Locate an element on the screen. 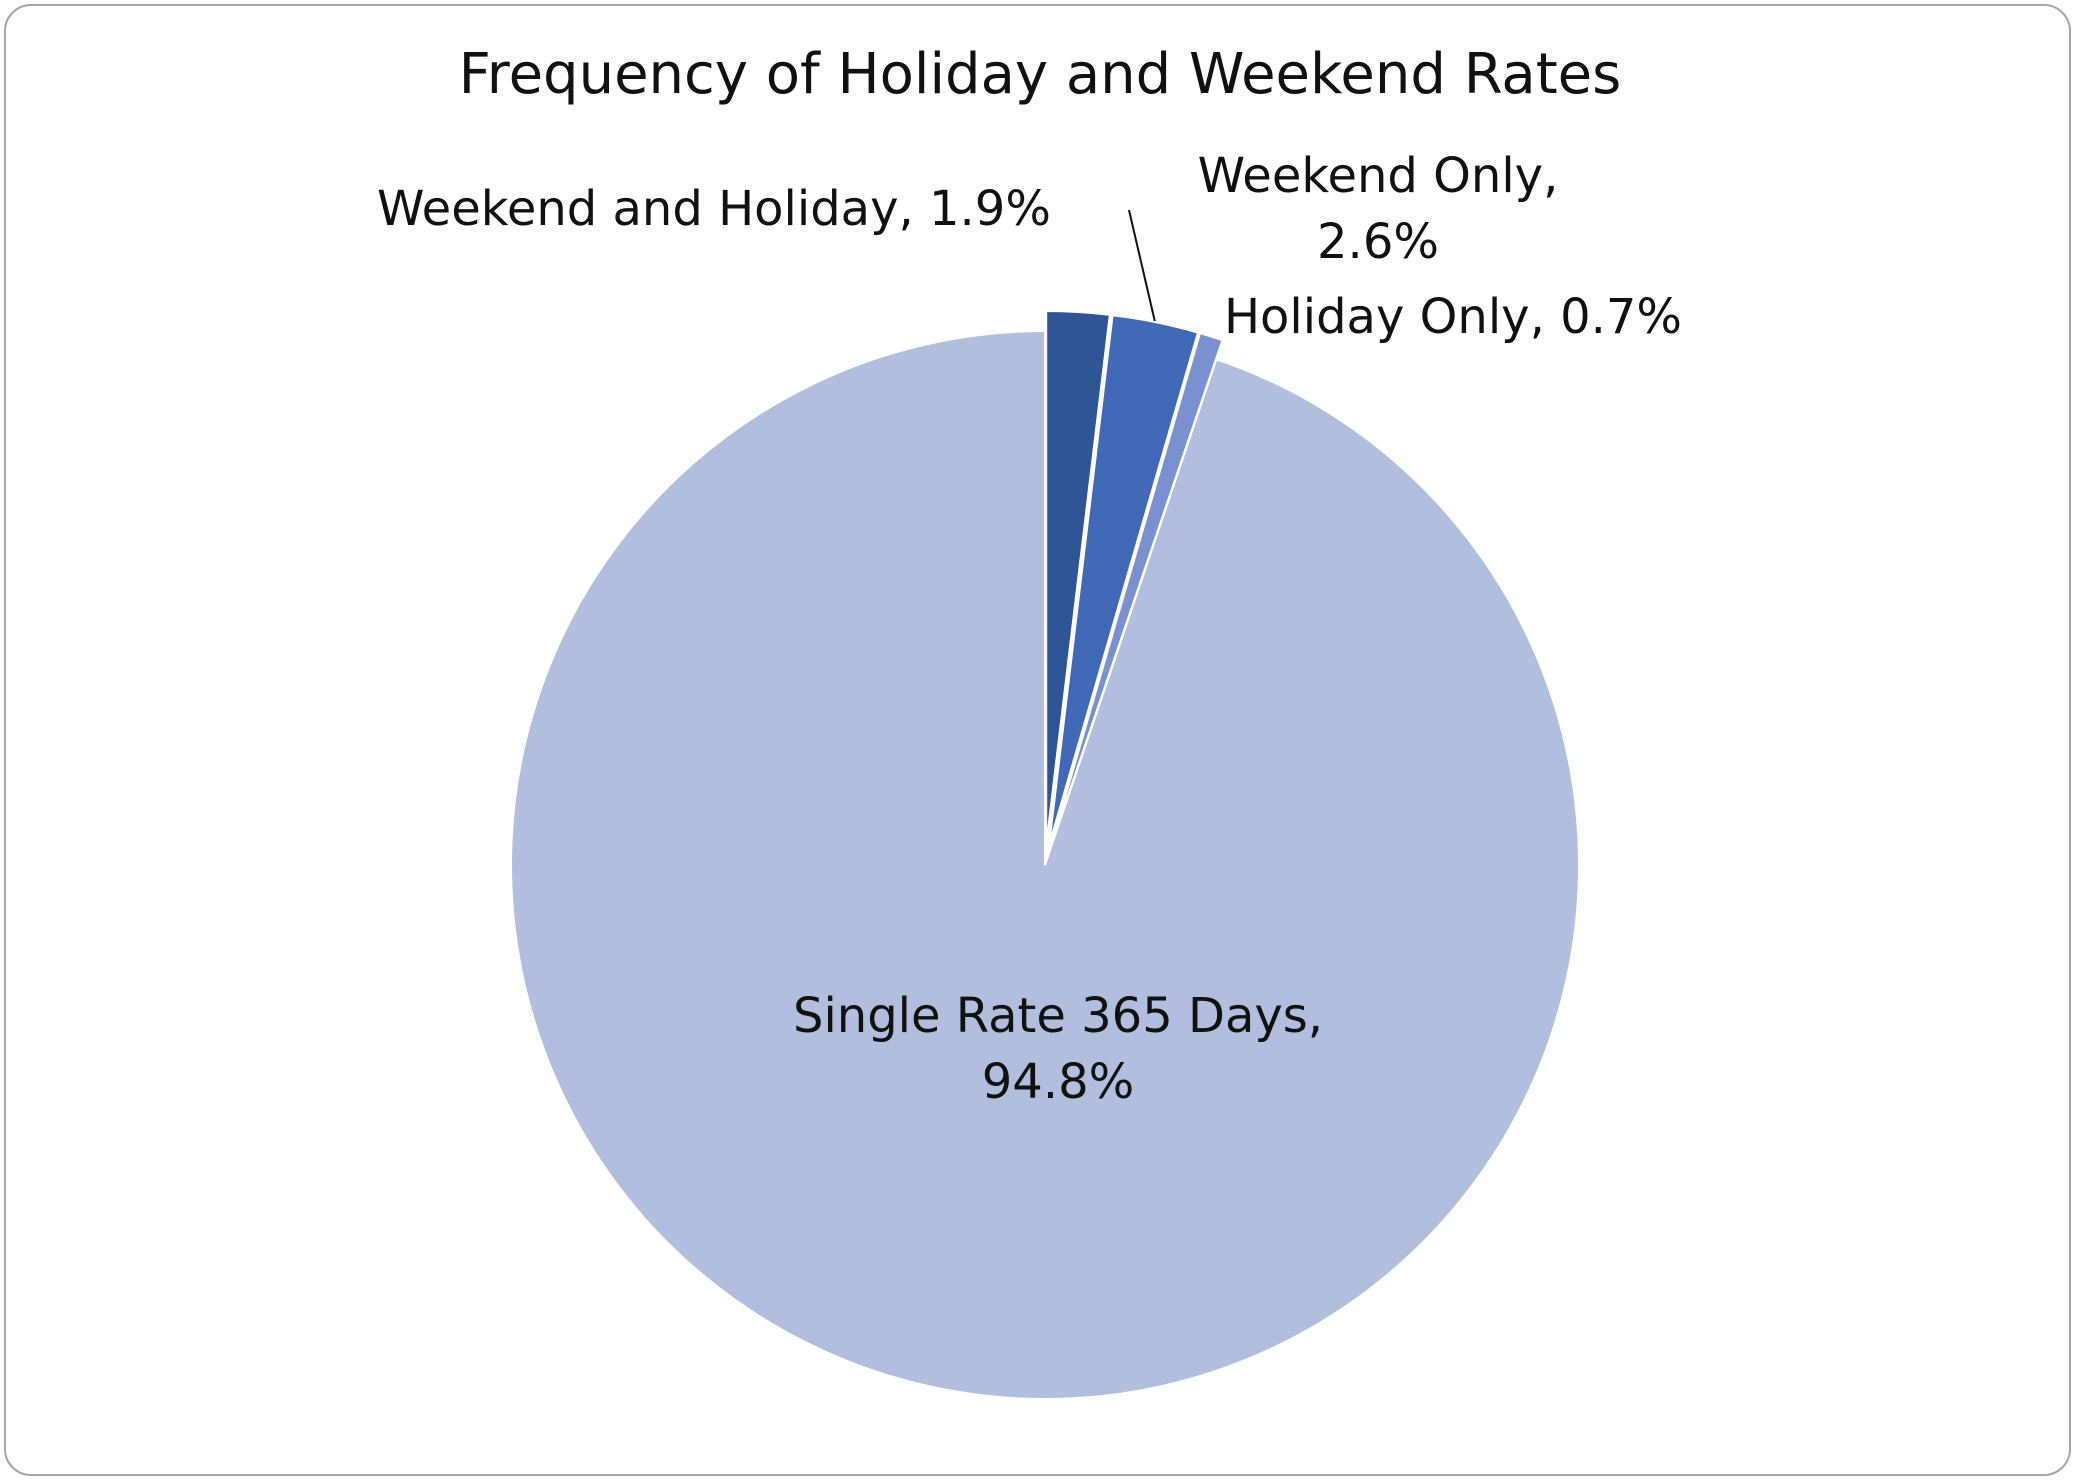  data-label: Weekend and Holiday, 1.9% is located at coordinates (714, 209).